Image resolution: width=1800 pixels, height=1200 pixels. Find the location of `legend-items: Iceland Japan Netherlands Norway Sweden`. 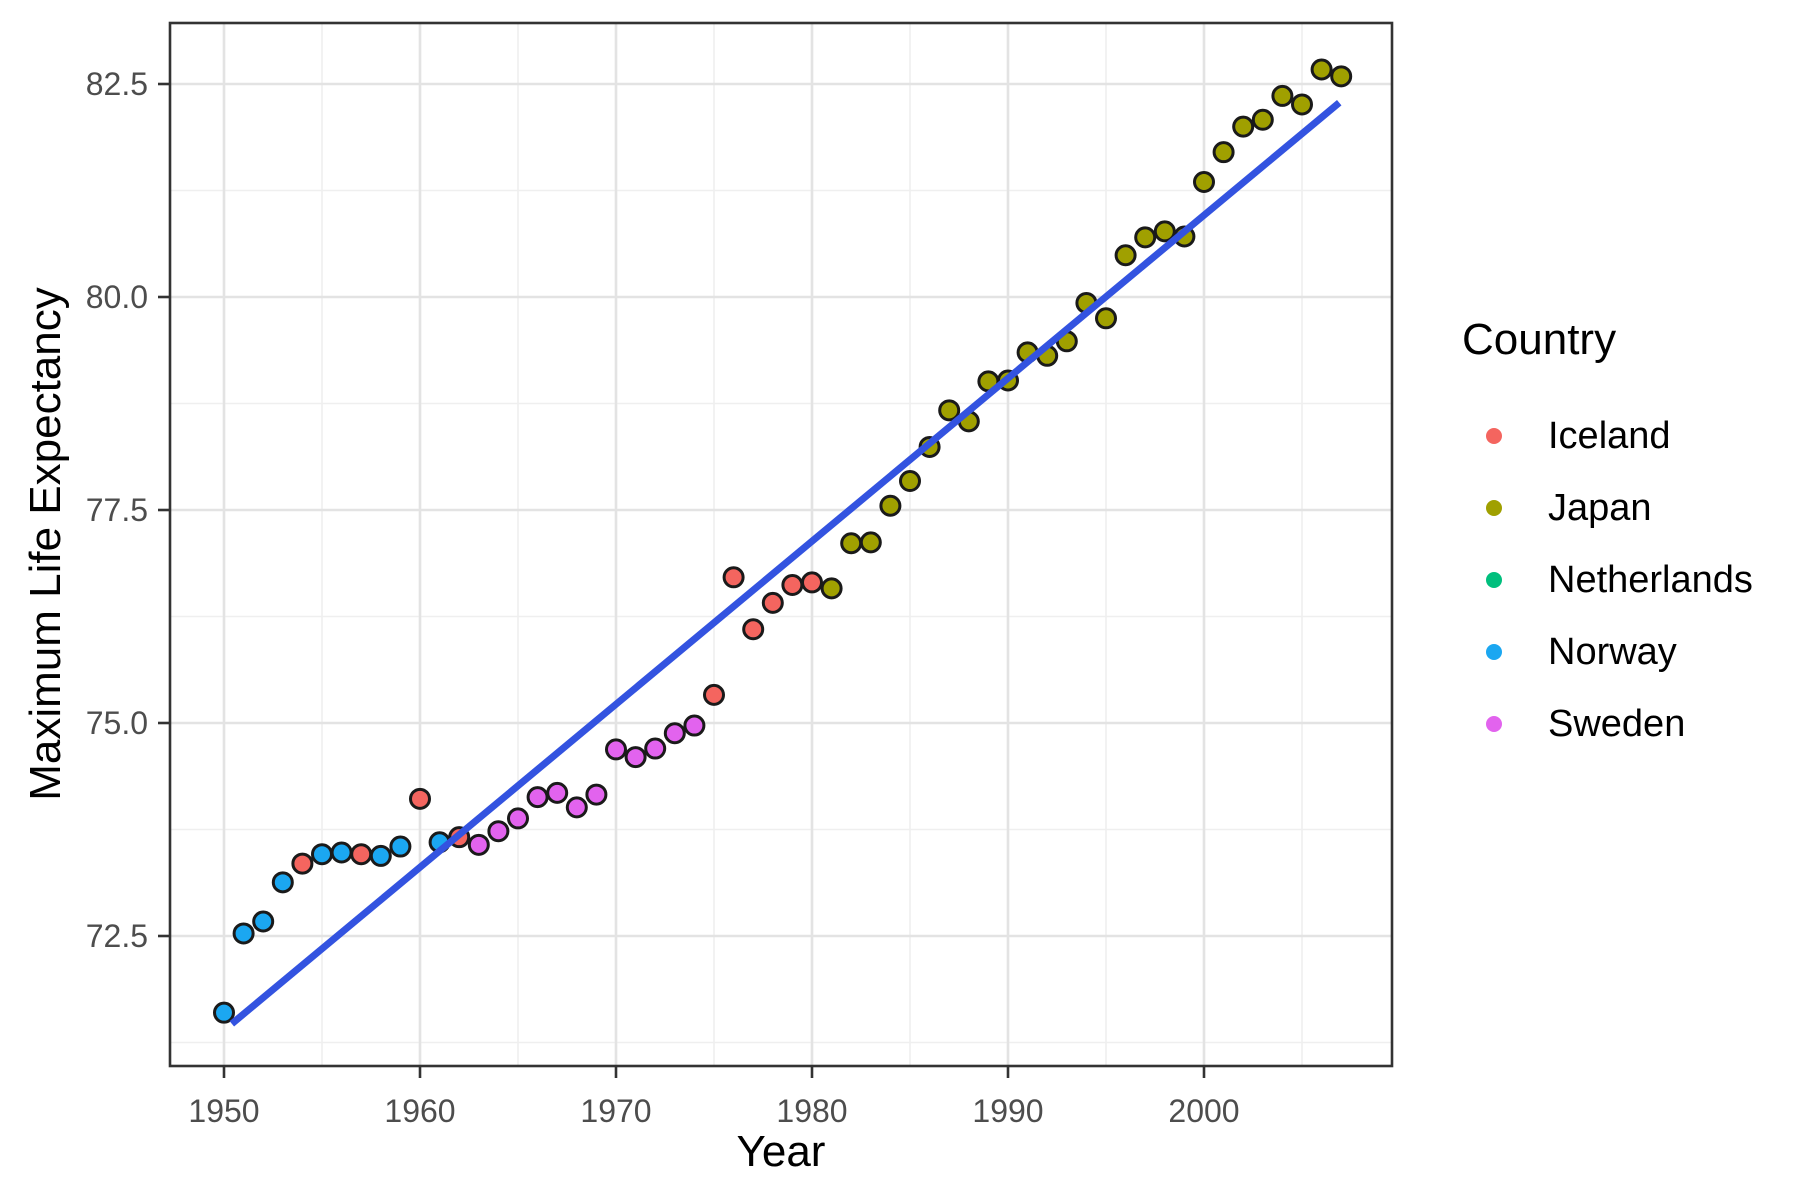

legend-items: Iceland Japan Netherlands Norway Sweden is located at coordinates (1607, 580).